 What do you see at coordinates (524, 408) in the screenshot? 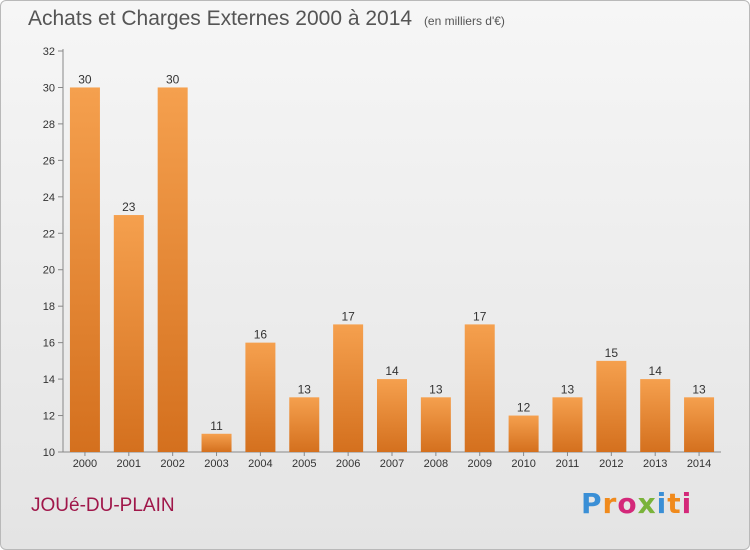
I see `data-label: 12` at bounding box center [524, 408].